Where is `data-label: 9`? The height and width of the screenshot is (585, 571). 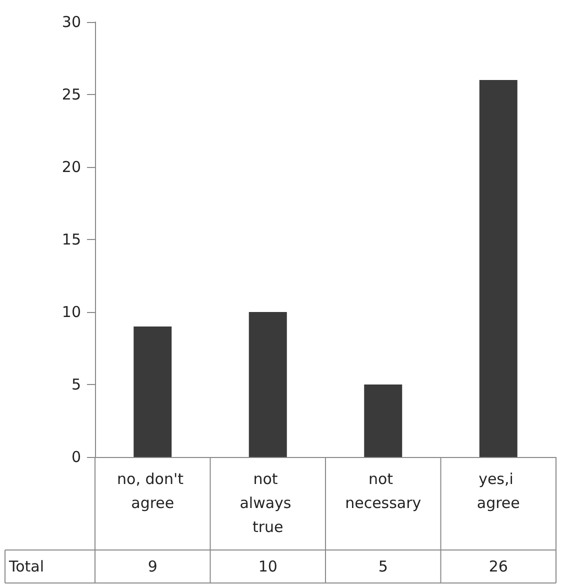 data-label: 9 is located at coordinates (153, 567).